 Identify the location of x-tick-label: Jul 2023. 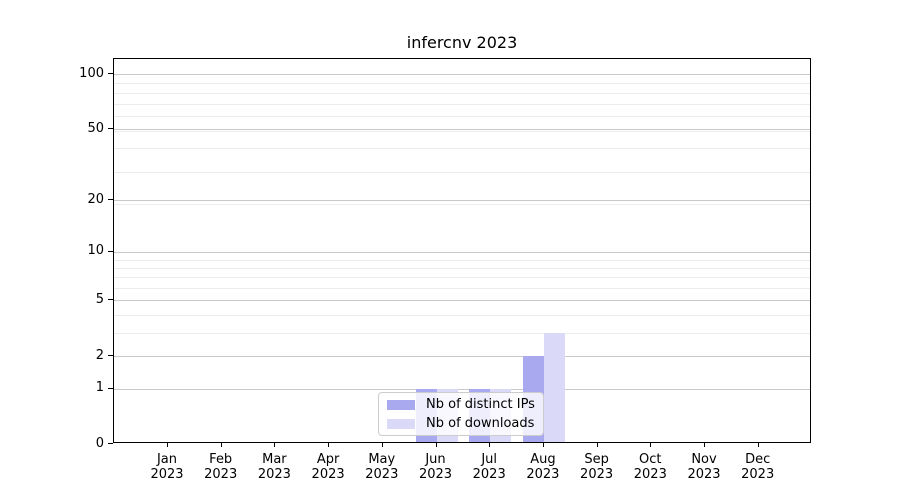
(489, 467).